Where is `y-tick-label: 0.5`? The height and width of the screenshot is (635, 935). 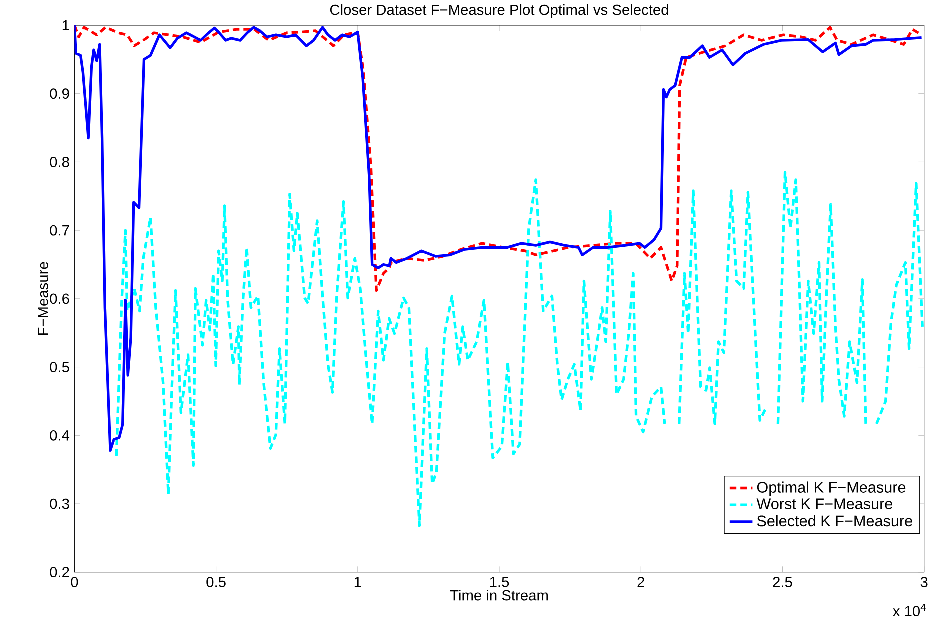 y-tick-label: 0.5 is located at coordinates (60, 367).